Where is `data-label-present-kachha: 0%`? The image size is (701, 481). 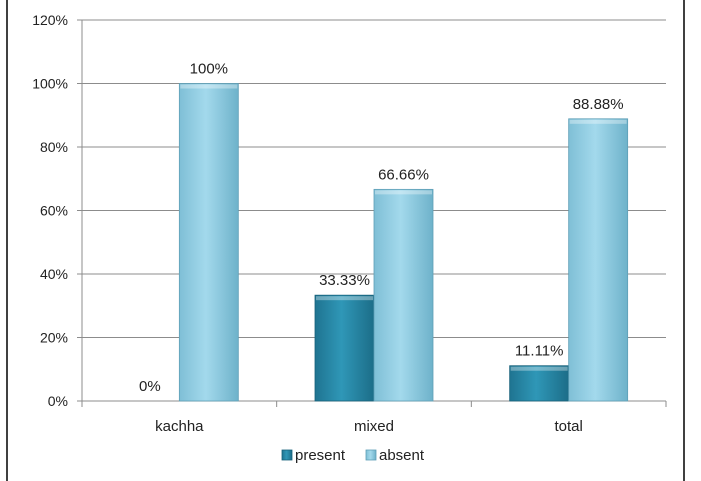 data-label-present-kachha: 0% is located at coordinates (150, 386).